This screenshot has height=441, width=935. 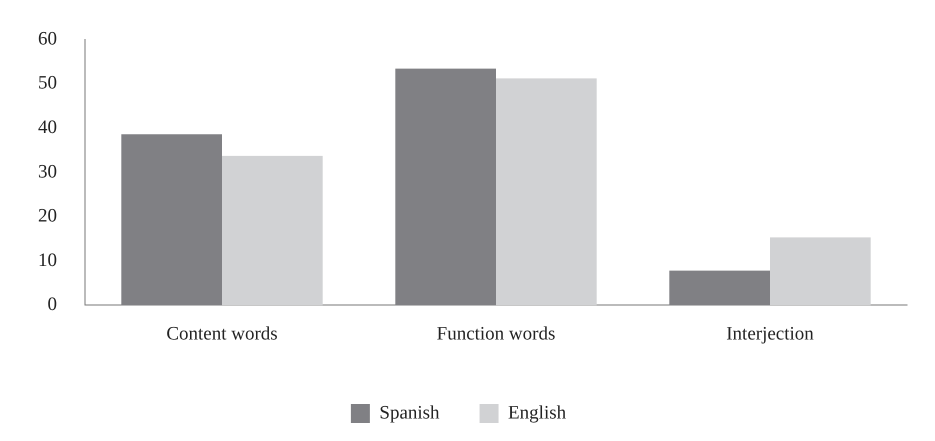 I want to click on y-tick-label: 50, so click(x=47, y=83).